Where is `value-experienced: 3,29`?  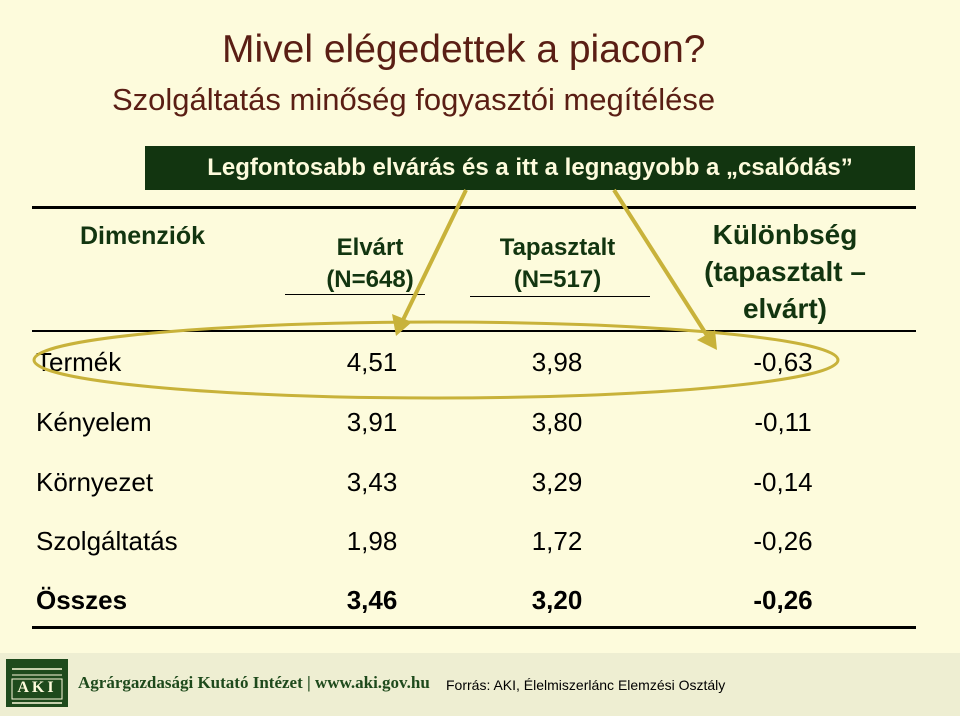
value-experienced: 3,29 is located at coordinates (557, 482).